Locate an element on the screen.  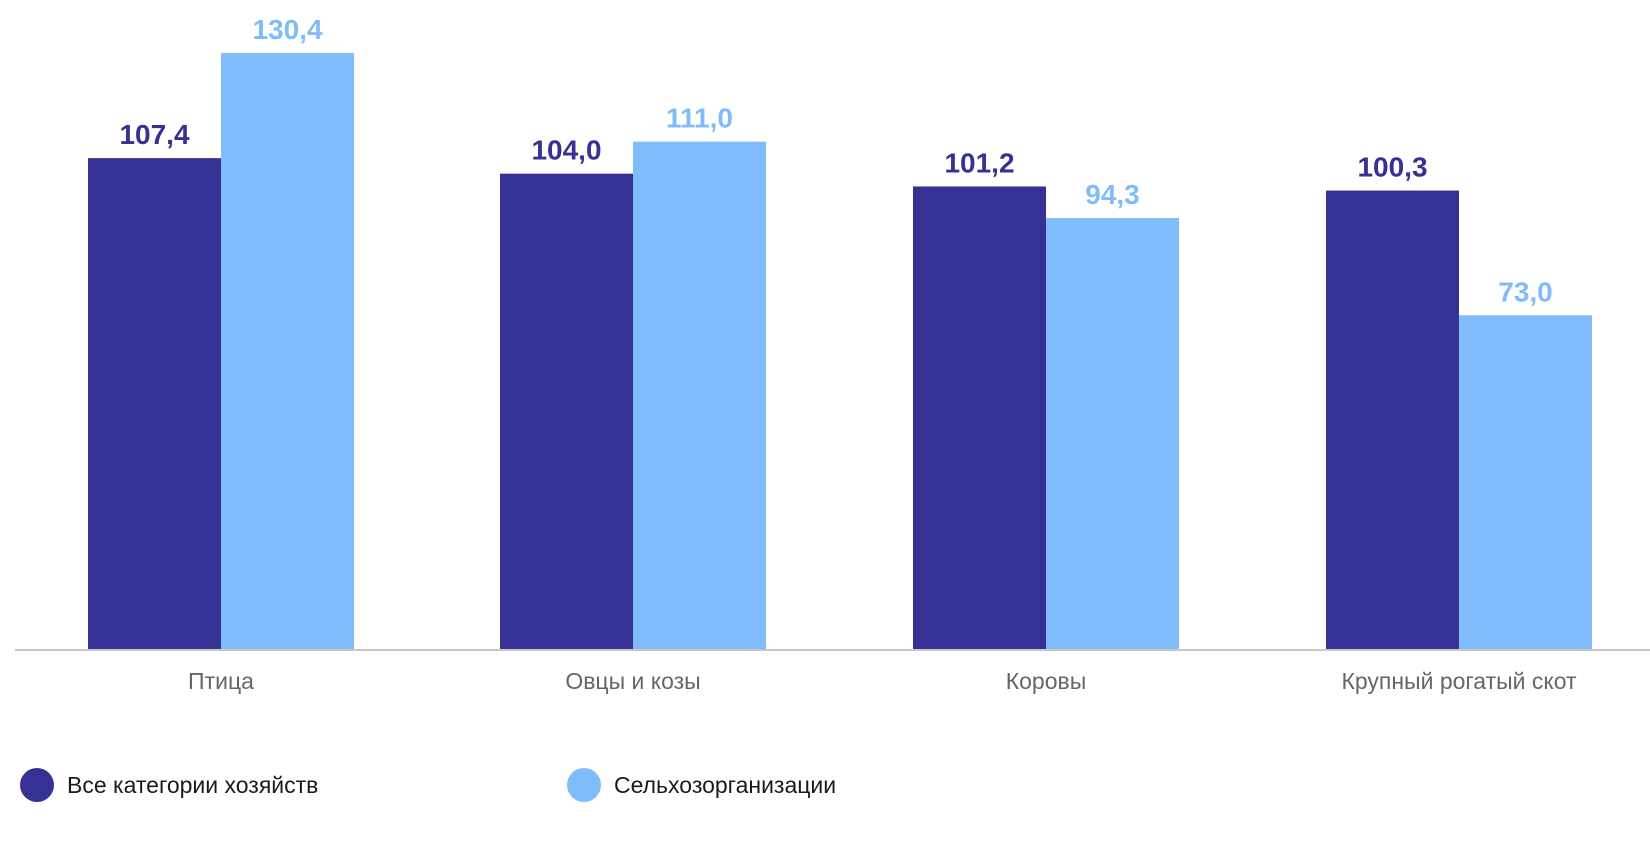
legend-label-agricultural-organizations: Сельхозорганизации is located at coordinates (725, 784).